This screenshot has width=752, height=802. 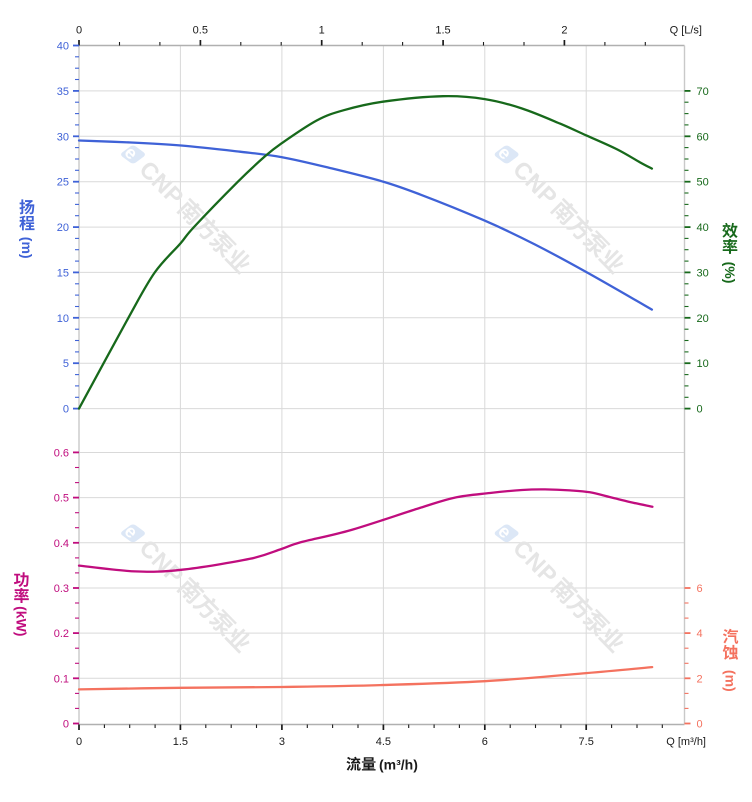 I want to click on svg-text: Q [L/s], so click(x=686, y=31).